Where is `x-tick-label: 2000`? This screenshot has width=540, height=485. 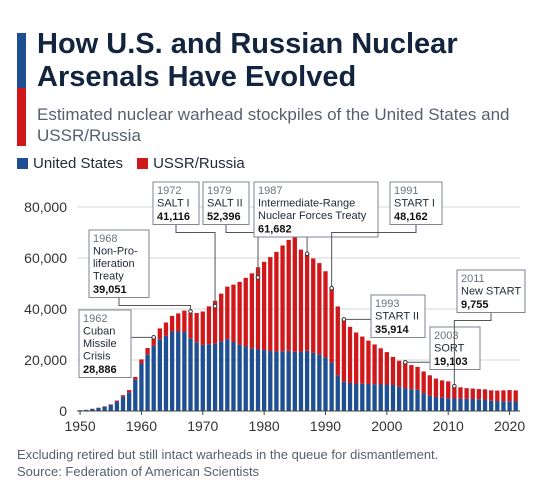
x-tick-label: 2000 is located at coordinates (386, 426).